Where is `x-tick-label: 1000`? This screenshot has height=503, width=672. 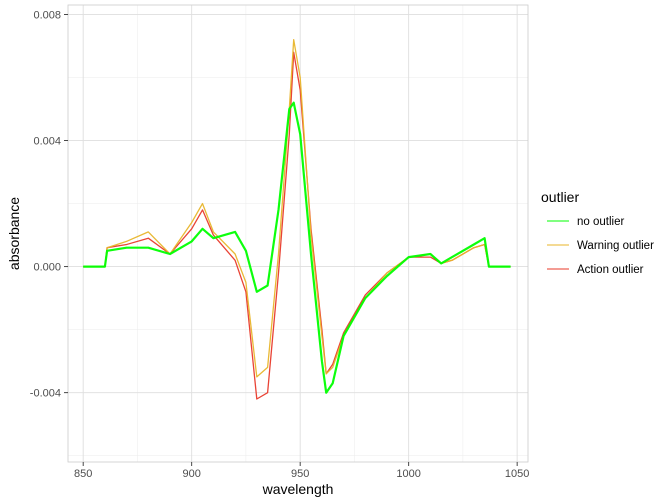
x-tick-label: 1000 is located at coordinates (408, 474).